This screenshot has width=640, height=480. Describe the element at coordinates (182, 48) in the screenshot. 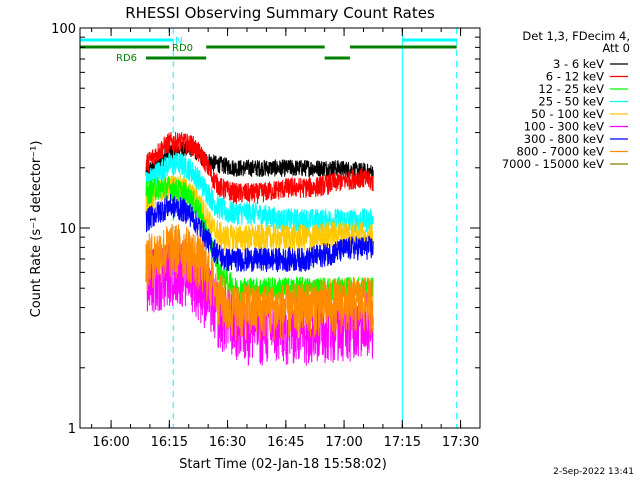

I see `annotation-rd0: RD0` at that location.